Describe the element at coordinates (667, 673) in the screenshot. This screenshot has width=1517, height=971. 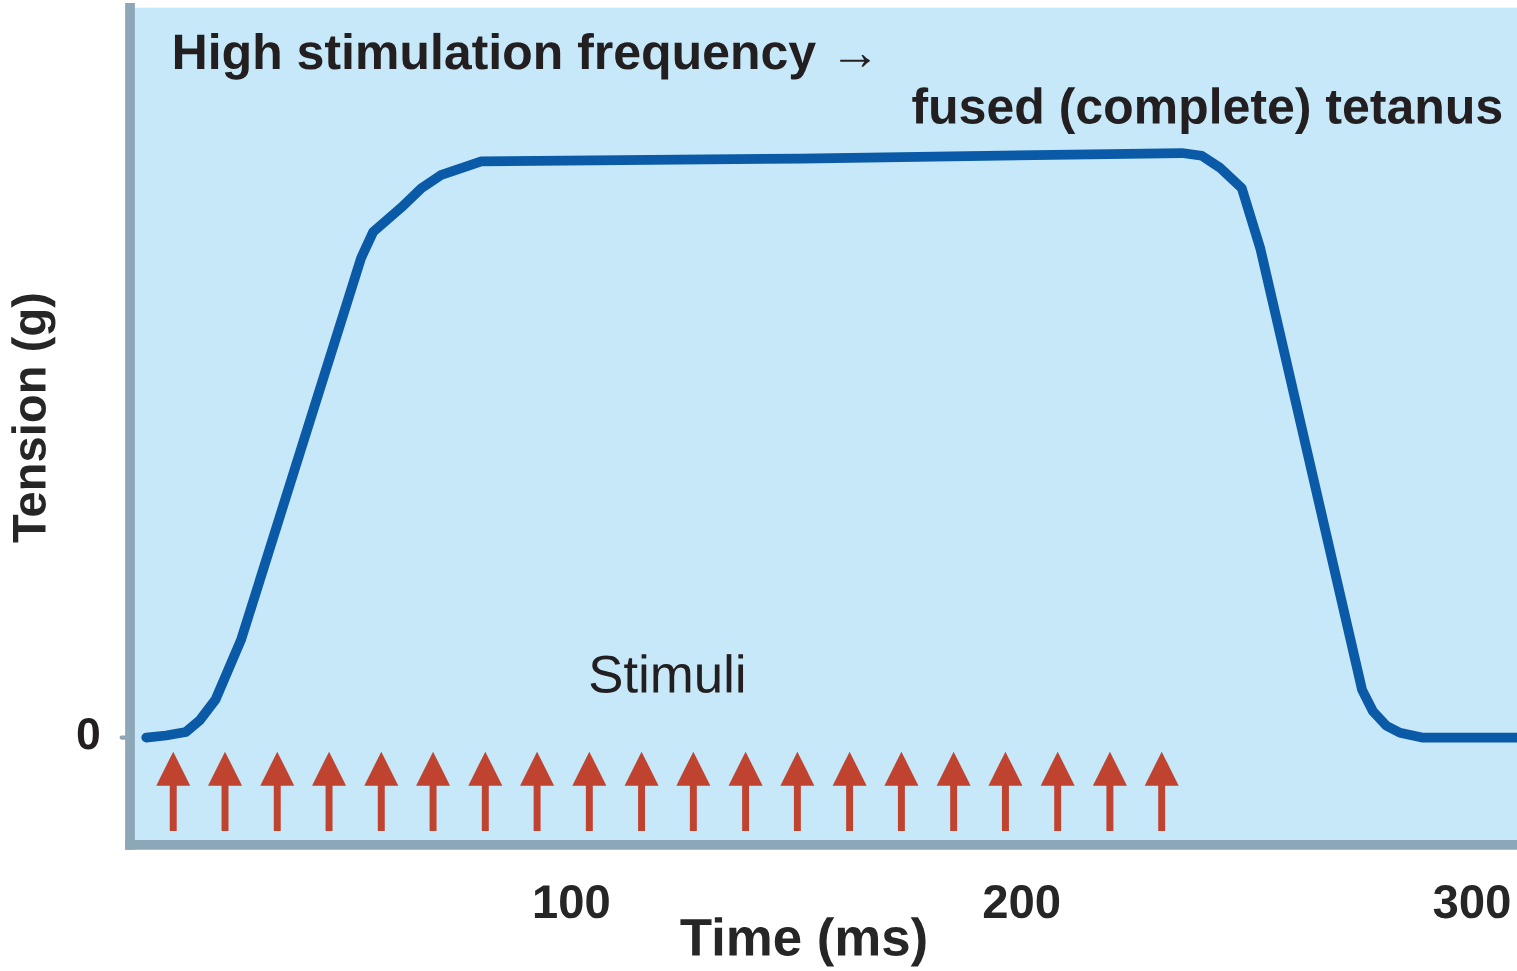
I see `series-label: Stimuli` at that location.